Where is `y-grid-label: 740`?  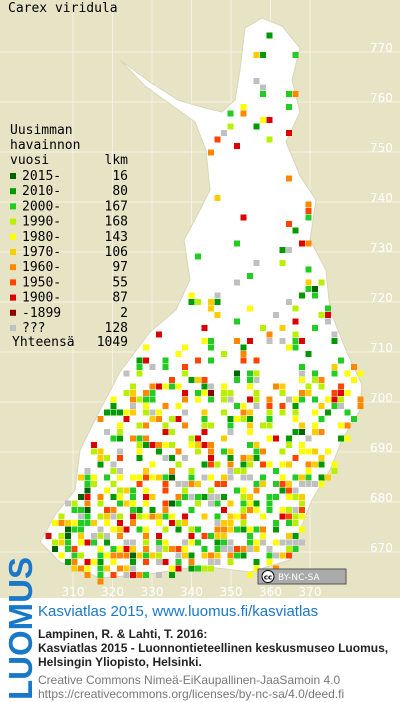 y-grid-label: 740 is located at coordinates (381, 198).